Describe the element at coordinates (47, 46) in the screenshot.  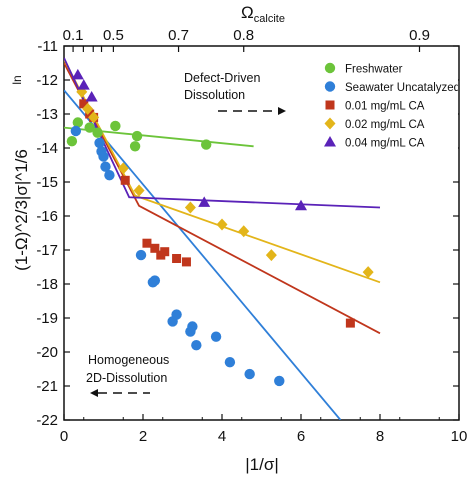
I see `y-tick-label: -11` at that location.